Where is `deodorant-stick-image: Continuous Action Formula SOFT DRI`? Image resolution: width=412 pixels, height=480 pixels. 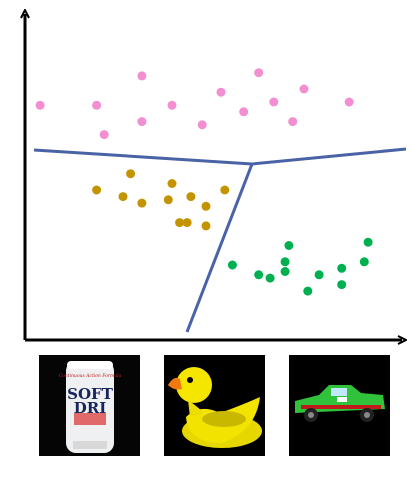
deodorant-stick-image: Continuous Action Formula SOFT DRI is located at coordinates (89, 405).